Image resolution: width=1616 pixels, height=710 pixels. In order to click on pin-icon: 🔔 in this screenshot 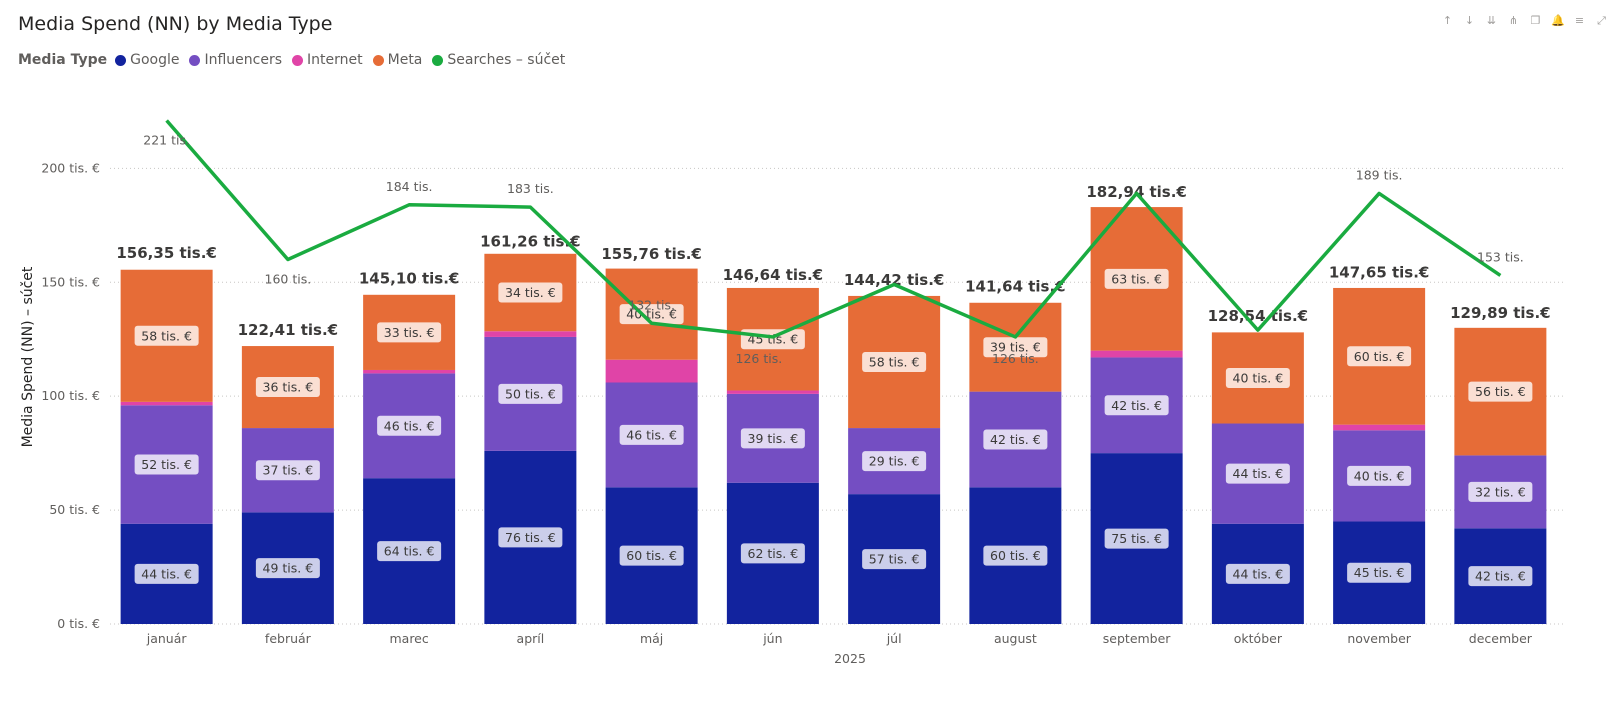, I will do `click(1558, 20)`.